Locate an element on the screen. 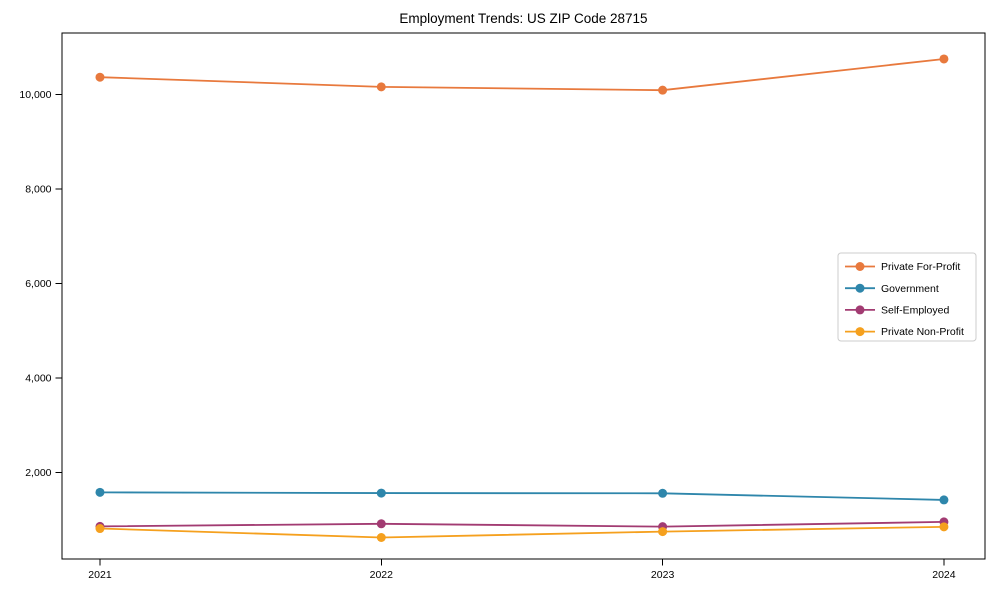 This screenshot has height=600, width=1000. y-axis-tick-label: 4,000 is located at coordinates (38, 379).